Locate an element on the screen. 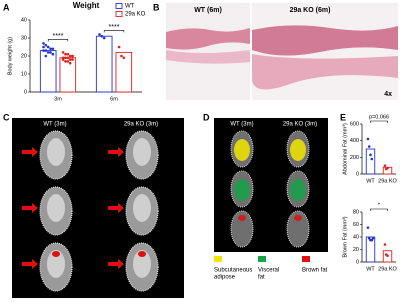  image-title: 29a KO (6m) is located at coordinates (310, 10).